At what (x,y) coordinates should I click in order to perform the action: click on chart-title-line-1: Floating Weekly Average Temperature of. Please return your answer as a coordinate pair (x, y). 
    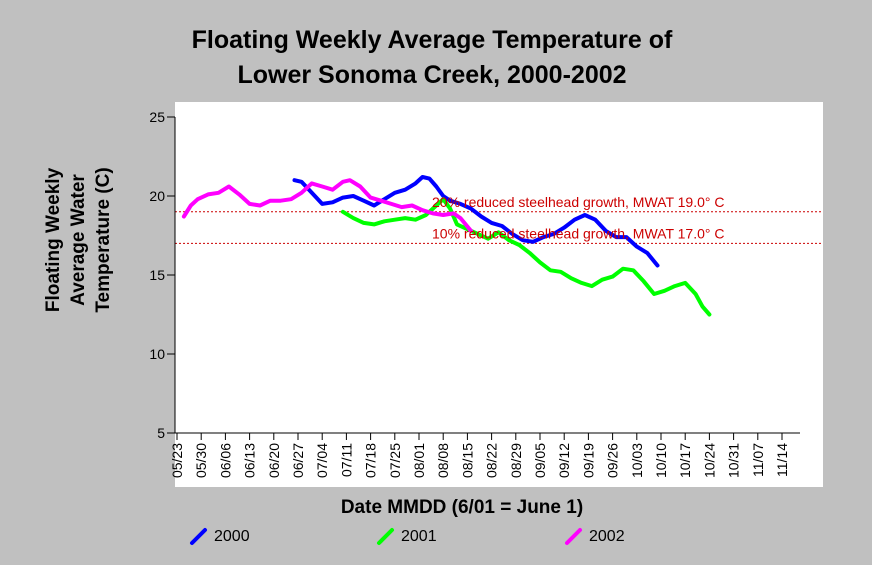
    Looking at the image, I should click on (432, 40).